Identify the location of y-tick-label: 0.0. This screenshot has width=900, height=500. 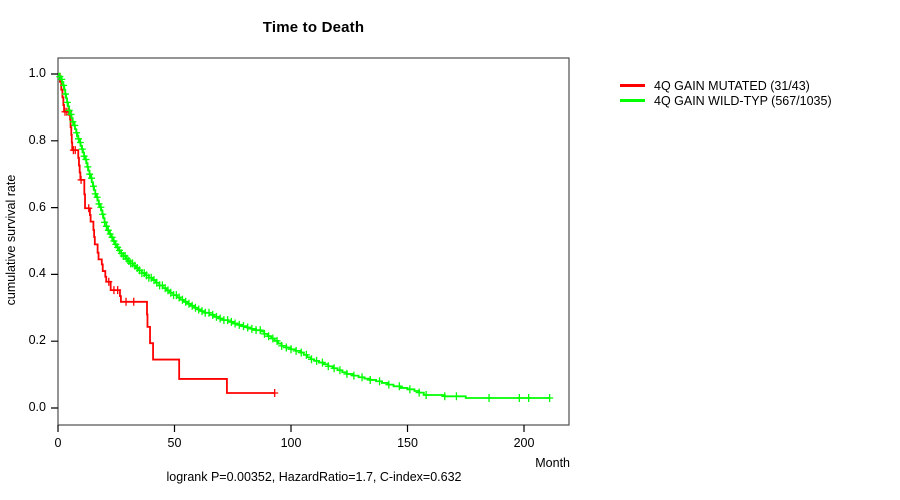
(37, 407).